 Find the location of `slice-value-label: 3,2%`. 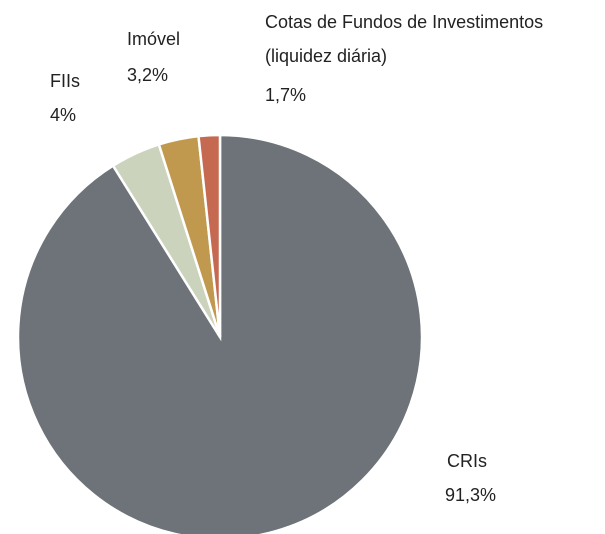

slice-value-label: 3,2% is located at coordinates (148, 75).